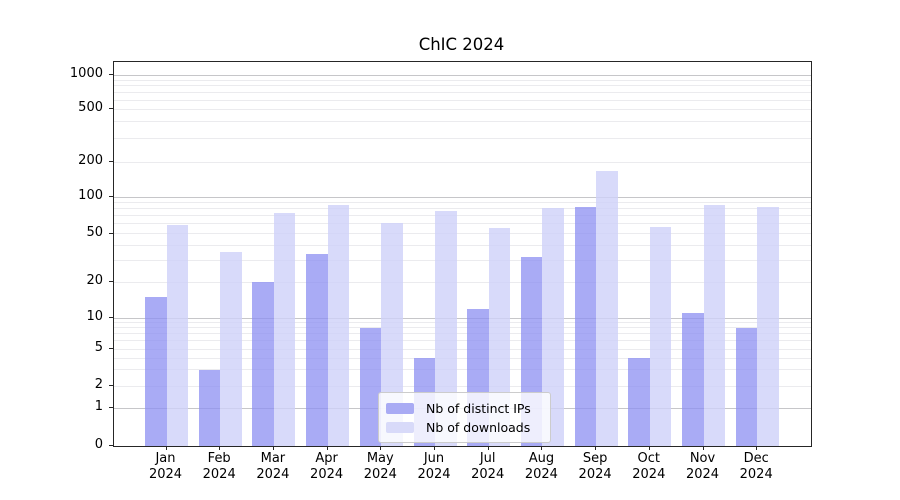  What do you see at coordinates (380, 458) in the screenshot?
I see `x-tick-label-line: May` at bounding box center [380, 458].